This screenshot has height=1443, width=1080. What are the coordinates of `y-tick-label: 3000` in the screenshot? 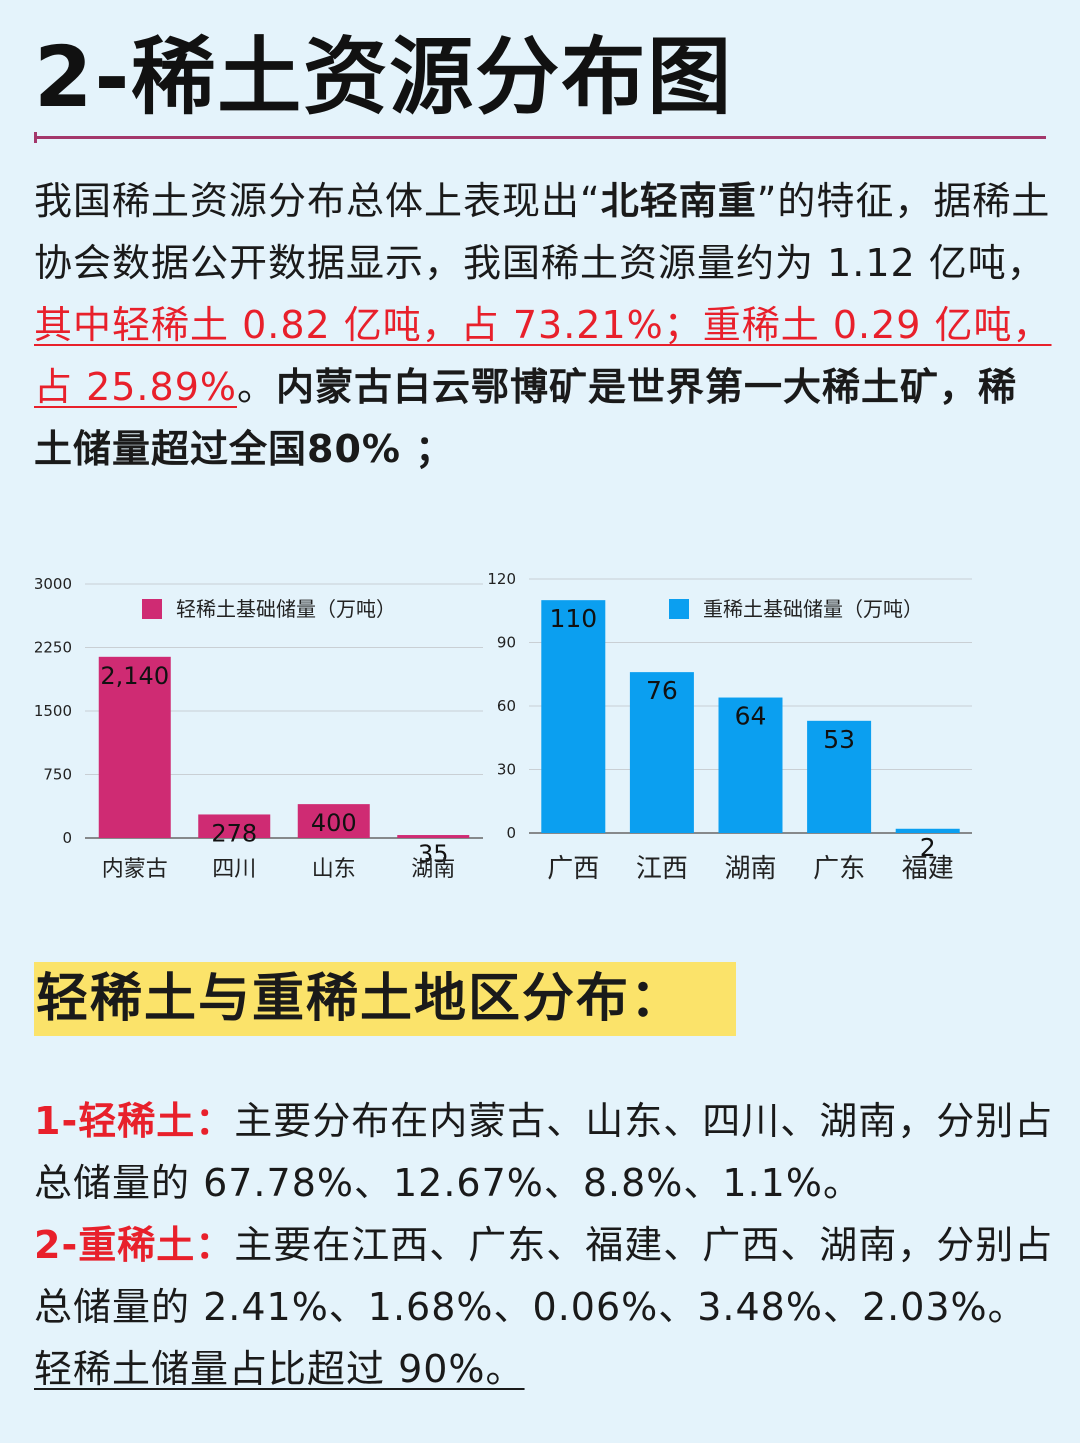 It's located at (53, 584).